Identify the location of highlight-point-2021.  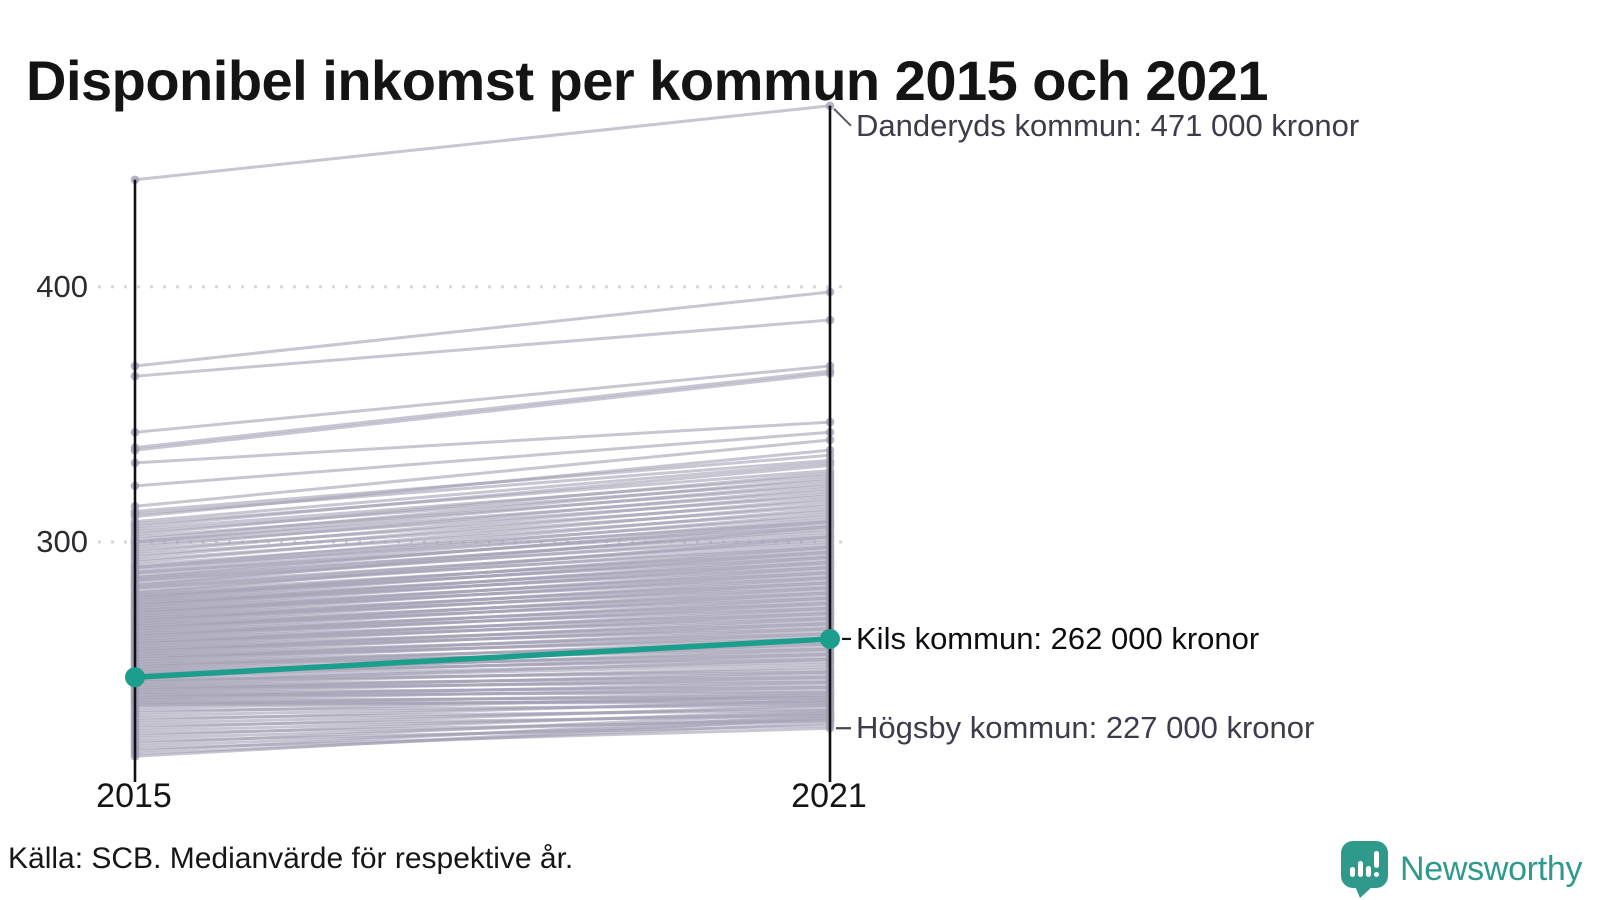
(830, 638).